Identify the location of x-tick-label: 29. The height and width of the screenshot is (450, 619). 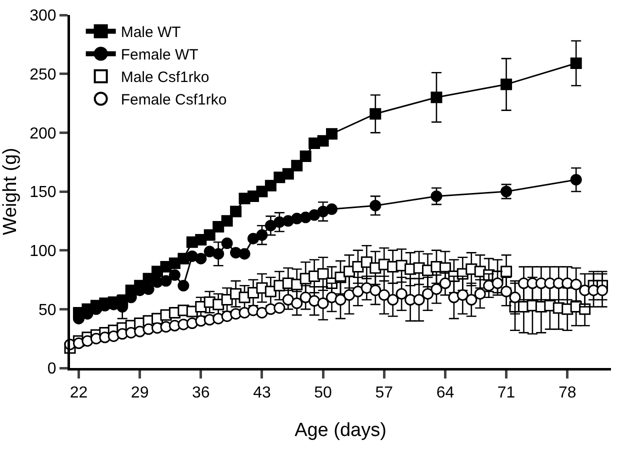
(139, 393).